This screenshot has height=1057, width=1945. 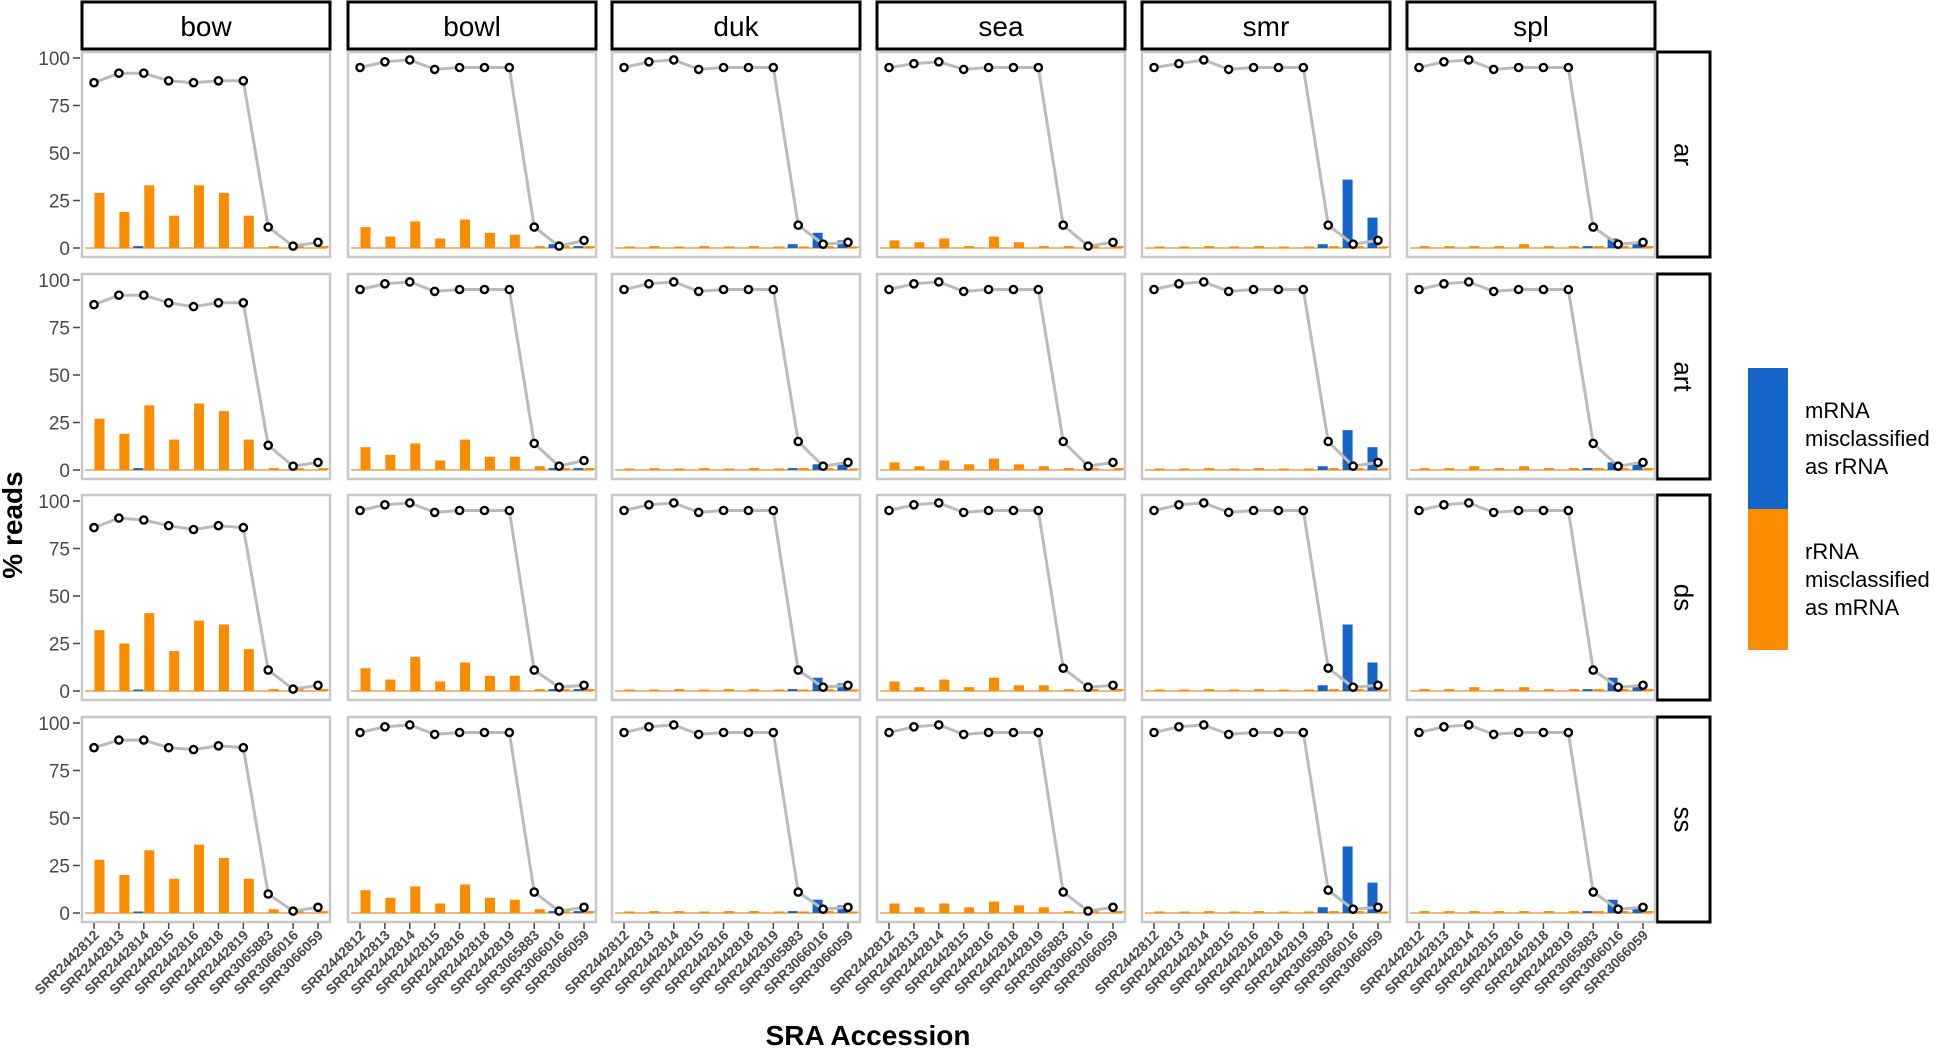 What do you see at coordinates (206, 603) in the screenshot?
I see `series-line-bow-ds` at bounding box center [206, 603].